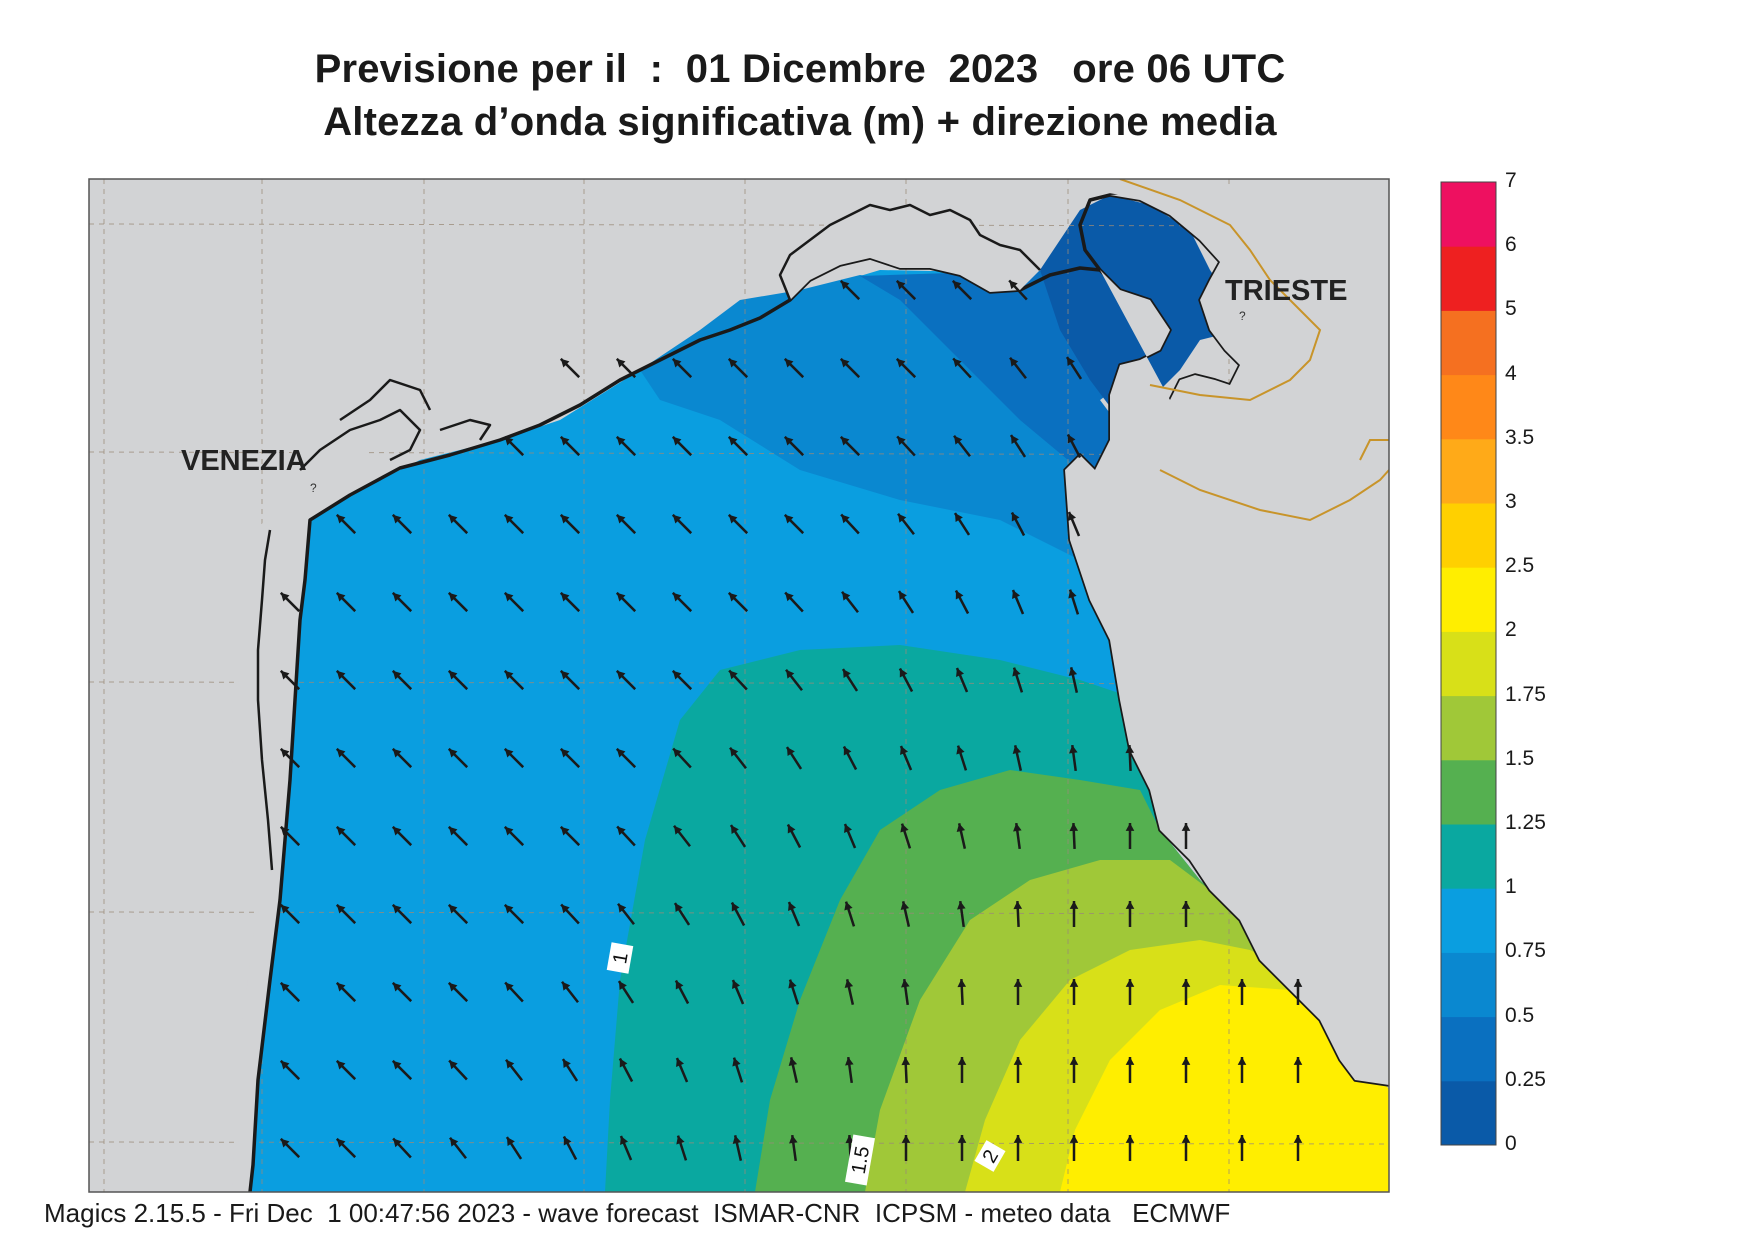  What do you see at coordinates (1520, 437) in the screenshot?
I see `colorbar-tick-label: 3.5` at bounding box center [1520, 437].